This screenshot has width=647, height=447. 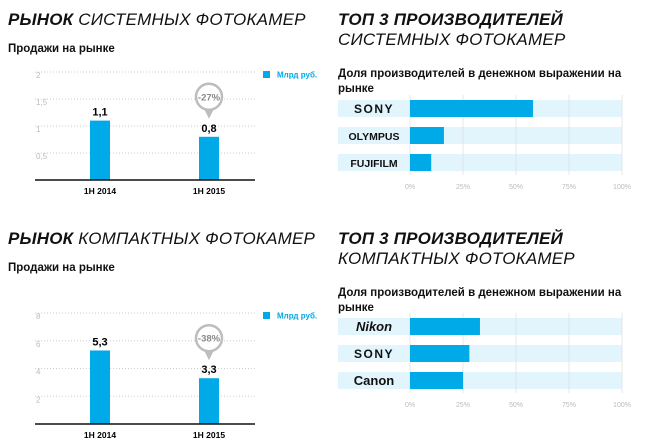 I want to click on brand-logo: OLYMPUS, so click(x=374, y=137).